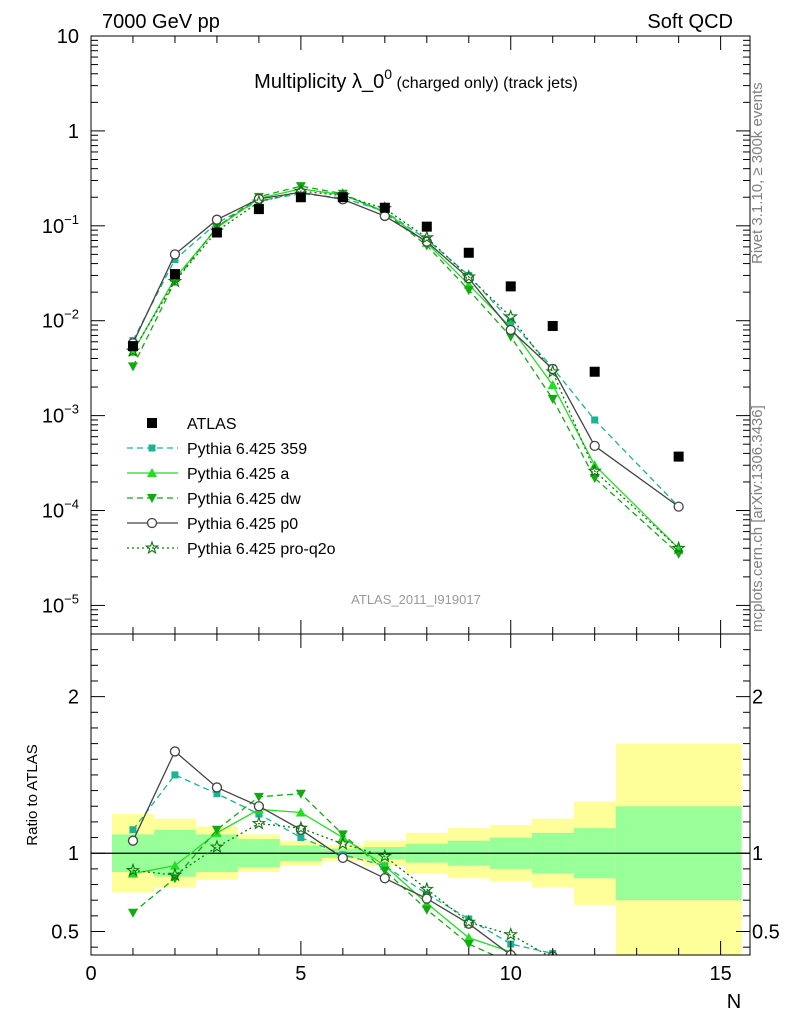 The image size is (786, 1024). Describe the element at coordinates (60, 415) in the screenshot. I see `y-tick-label: 10⁻³` at that location.